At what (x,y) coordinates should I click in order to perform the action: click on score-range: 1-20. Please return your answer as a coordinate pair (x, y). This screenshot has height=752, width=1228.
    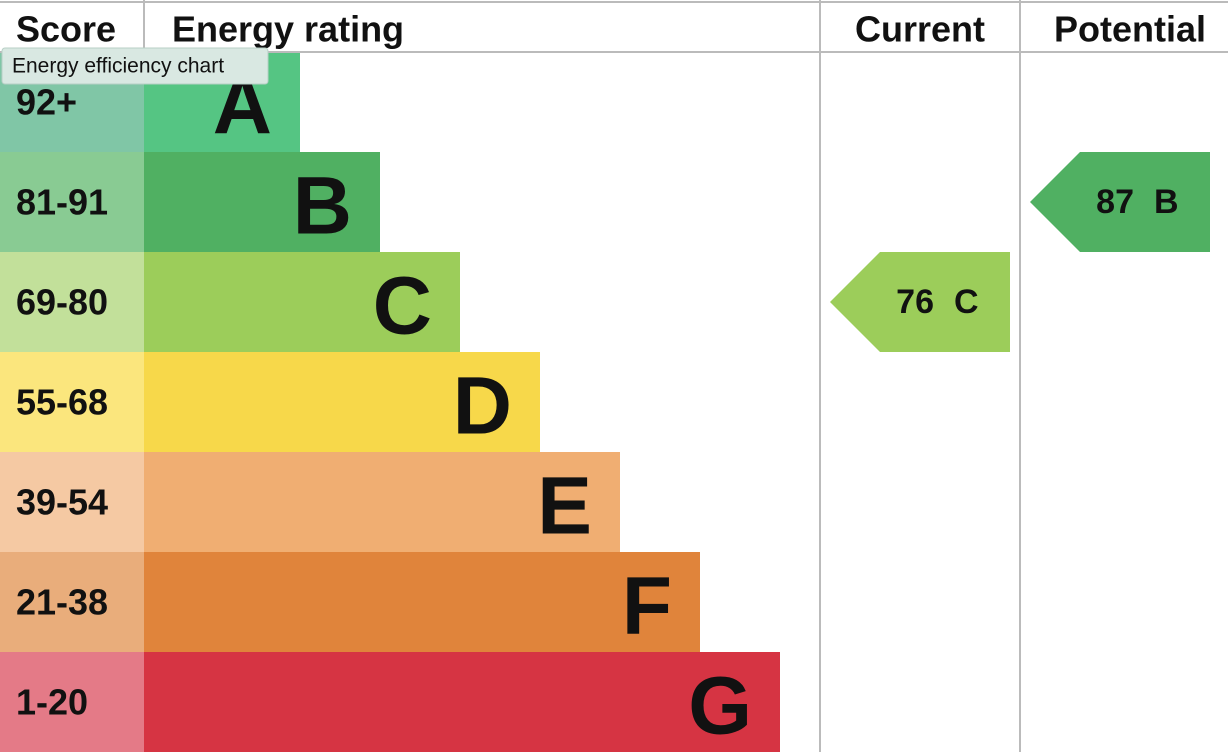
    Looking at the image, I should click on (52, 702).